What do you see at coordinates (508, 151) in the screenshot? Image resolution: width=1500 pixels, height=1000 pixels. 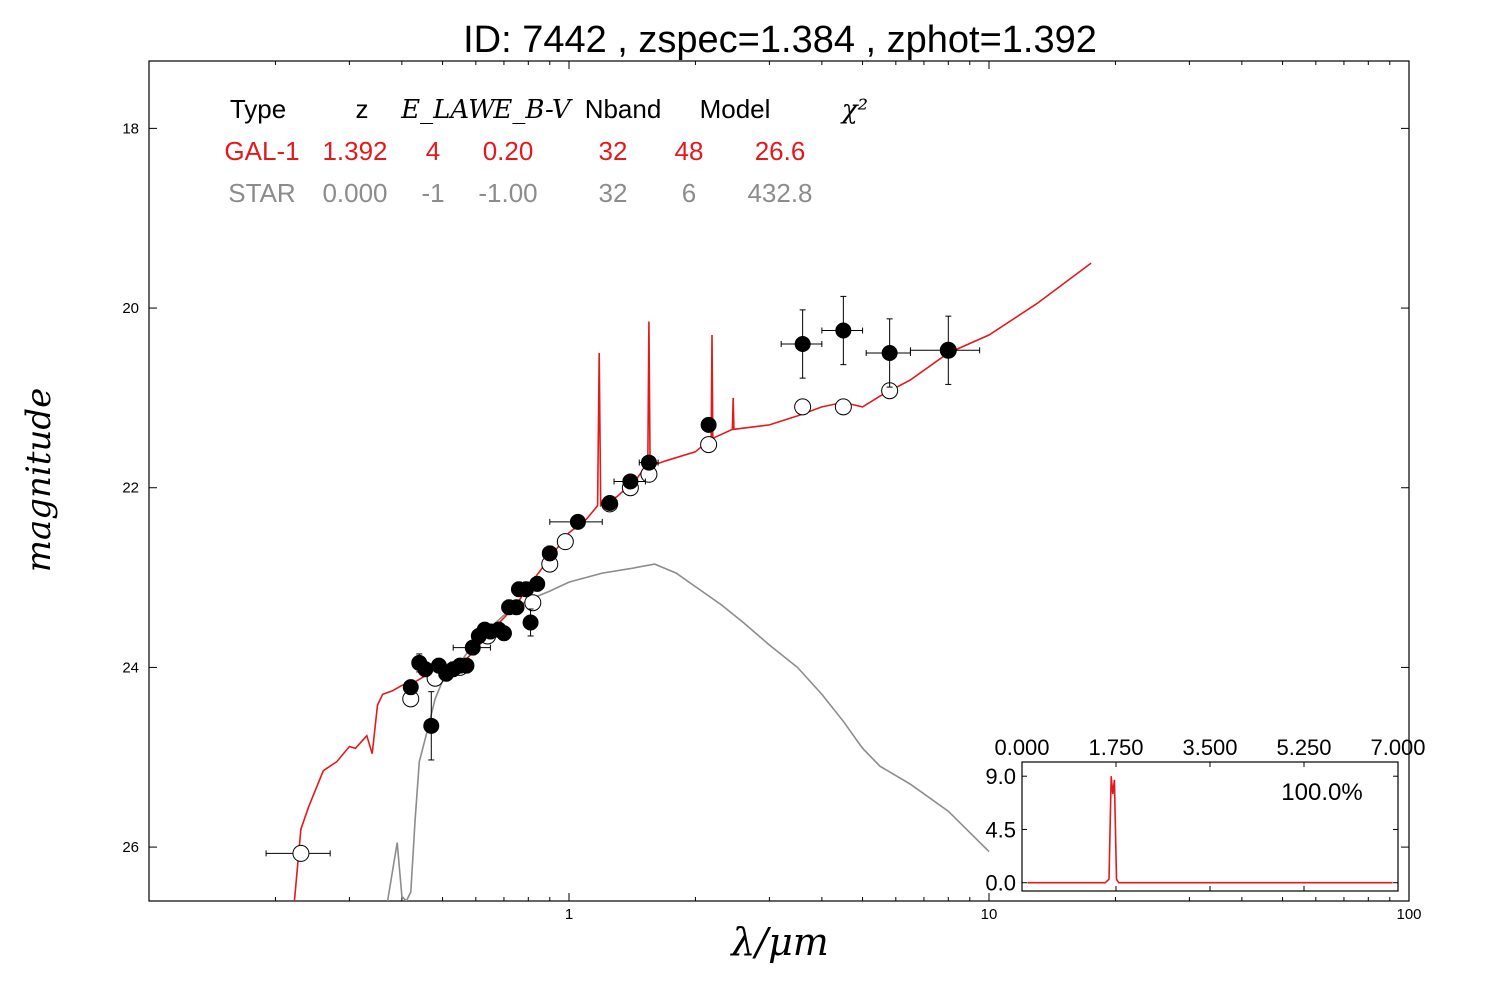 I see `fit-table-cell: 0.20` at bounding box center [508, 151].